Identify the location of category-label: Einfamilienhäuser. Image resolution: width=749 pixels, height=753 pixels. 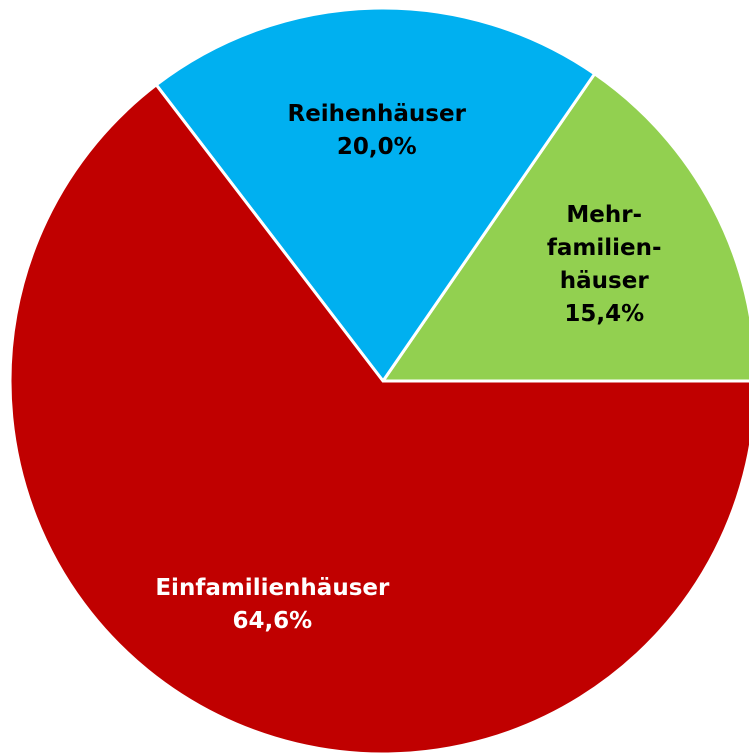
(272, 588).